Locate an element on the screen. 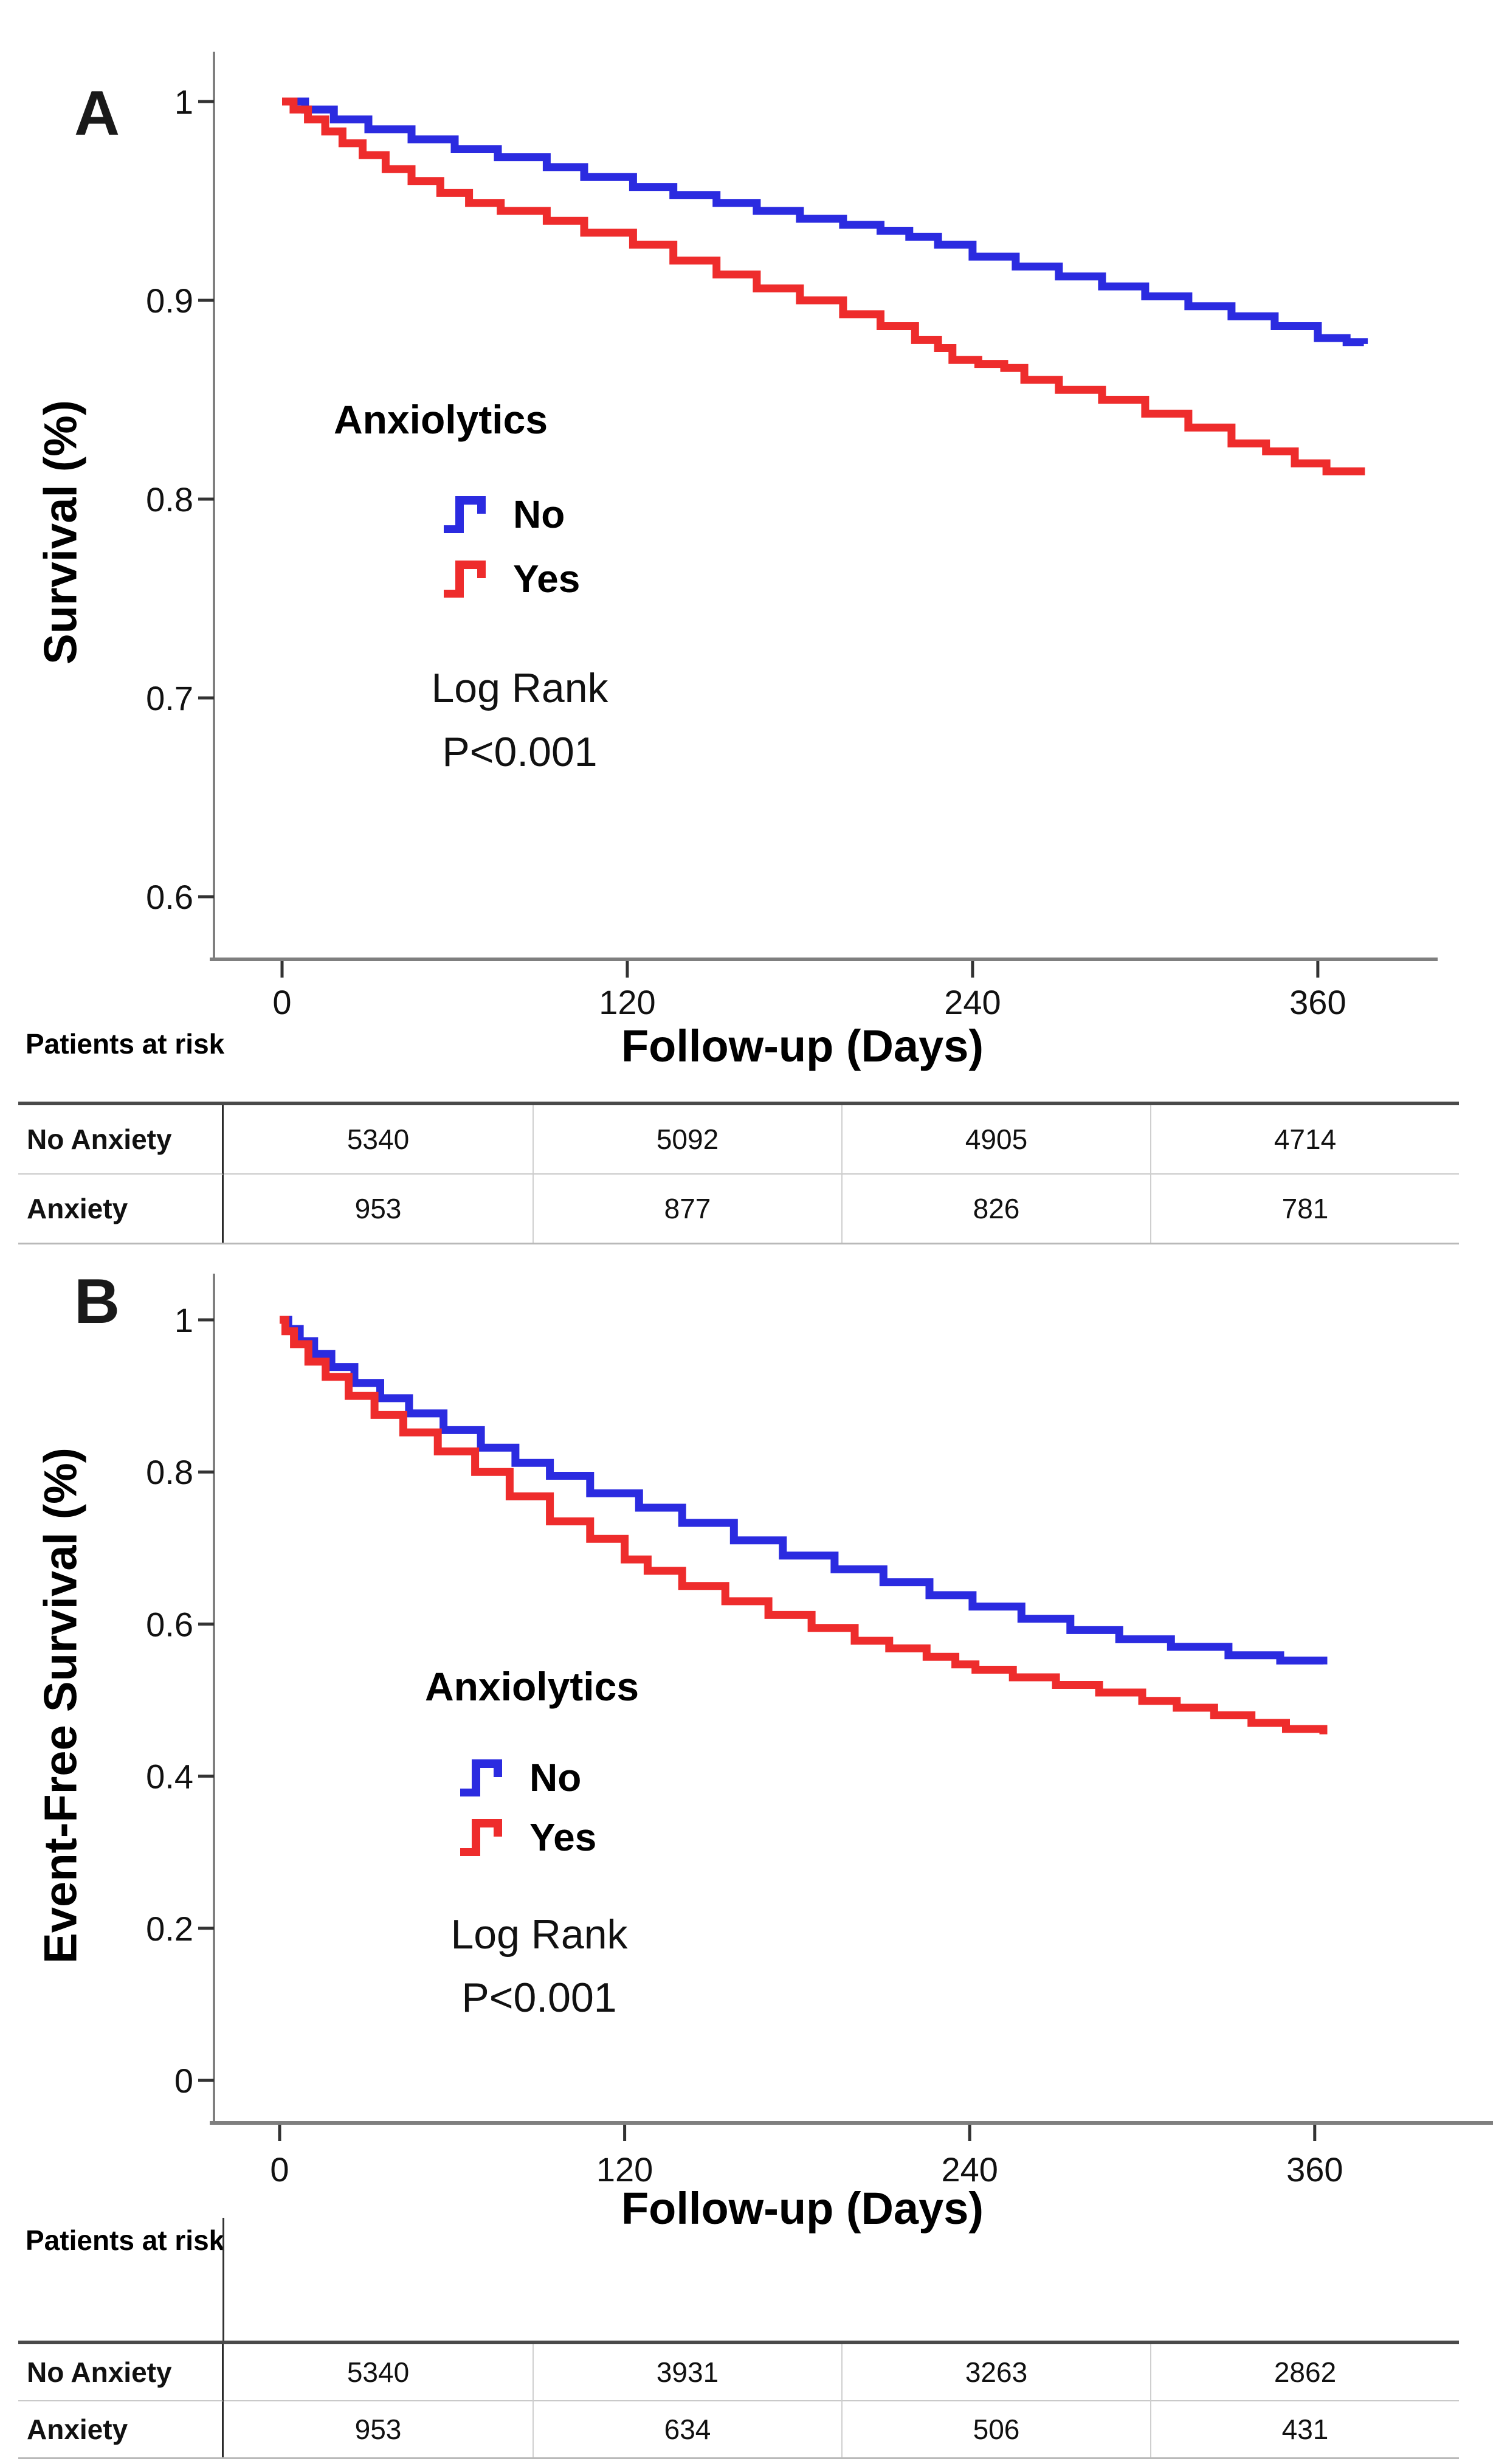 The image size is (1496, 2464). panel-a-logrank-text: Log Rank is located at coordinates (519, 688).